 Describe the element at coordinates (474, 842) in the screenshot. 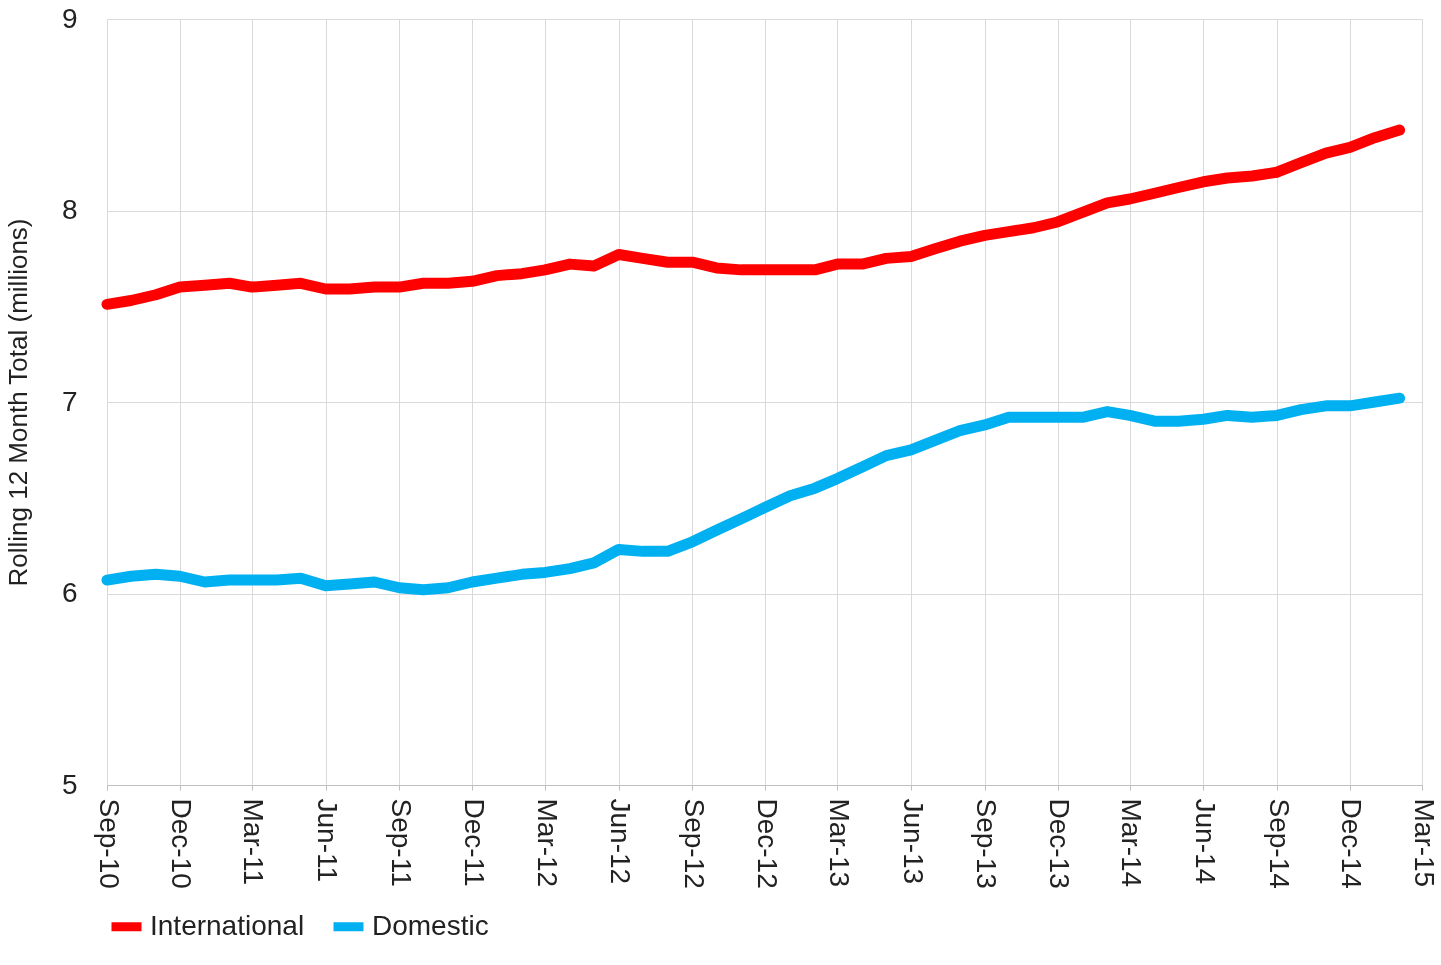

I see `x-tick-label: Dec-11` at that location.